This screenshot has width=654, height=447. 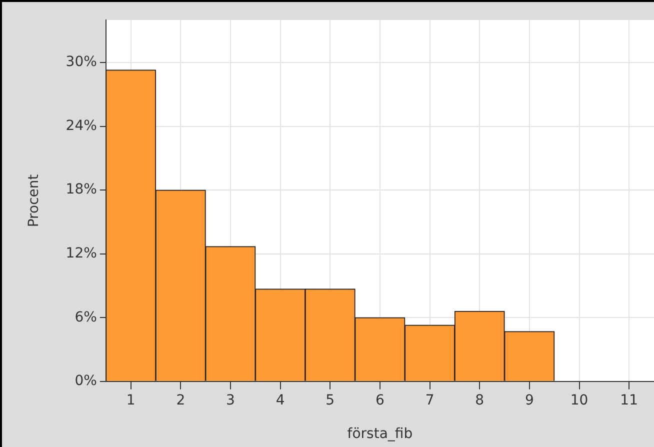 I want to click on x-tick-label: 4, so click(x=280, y=400).